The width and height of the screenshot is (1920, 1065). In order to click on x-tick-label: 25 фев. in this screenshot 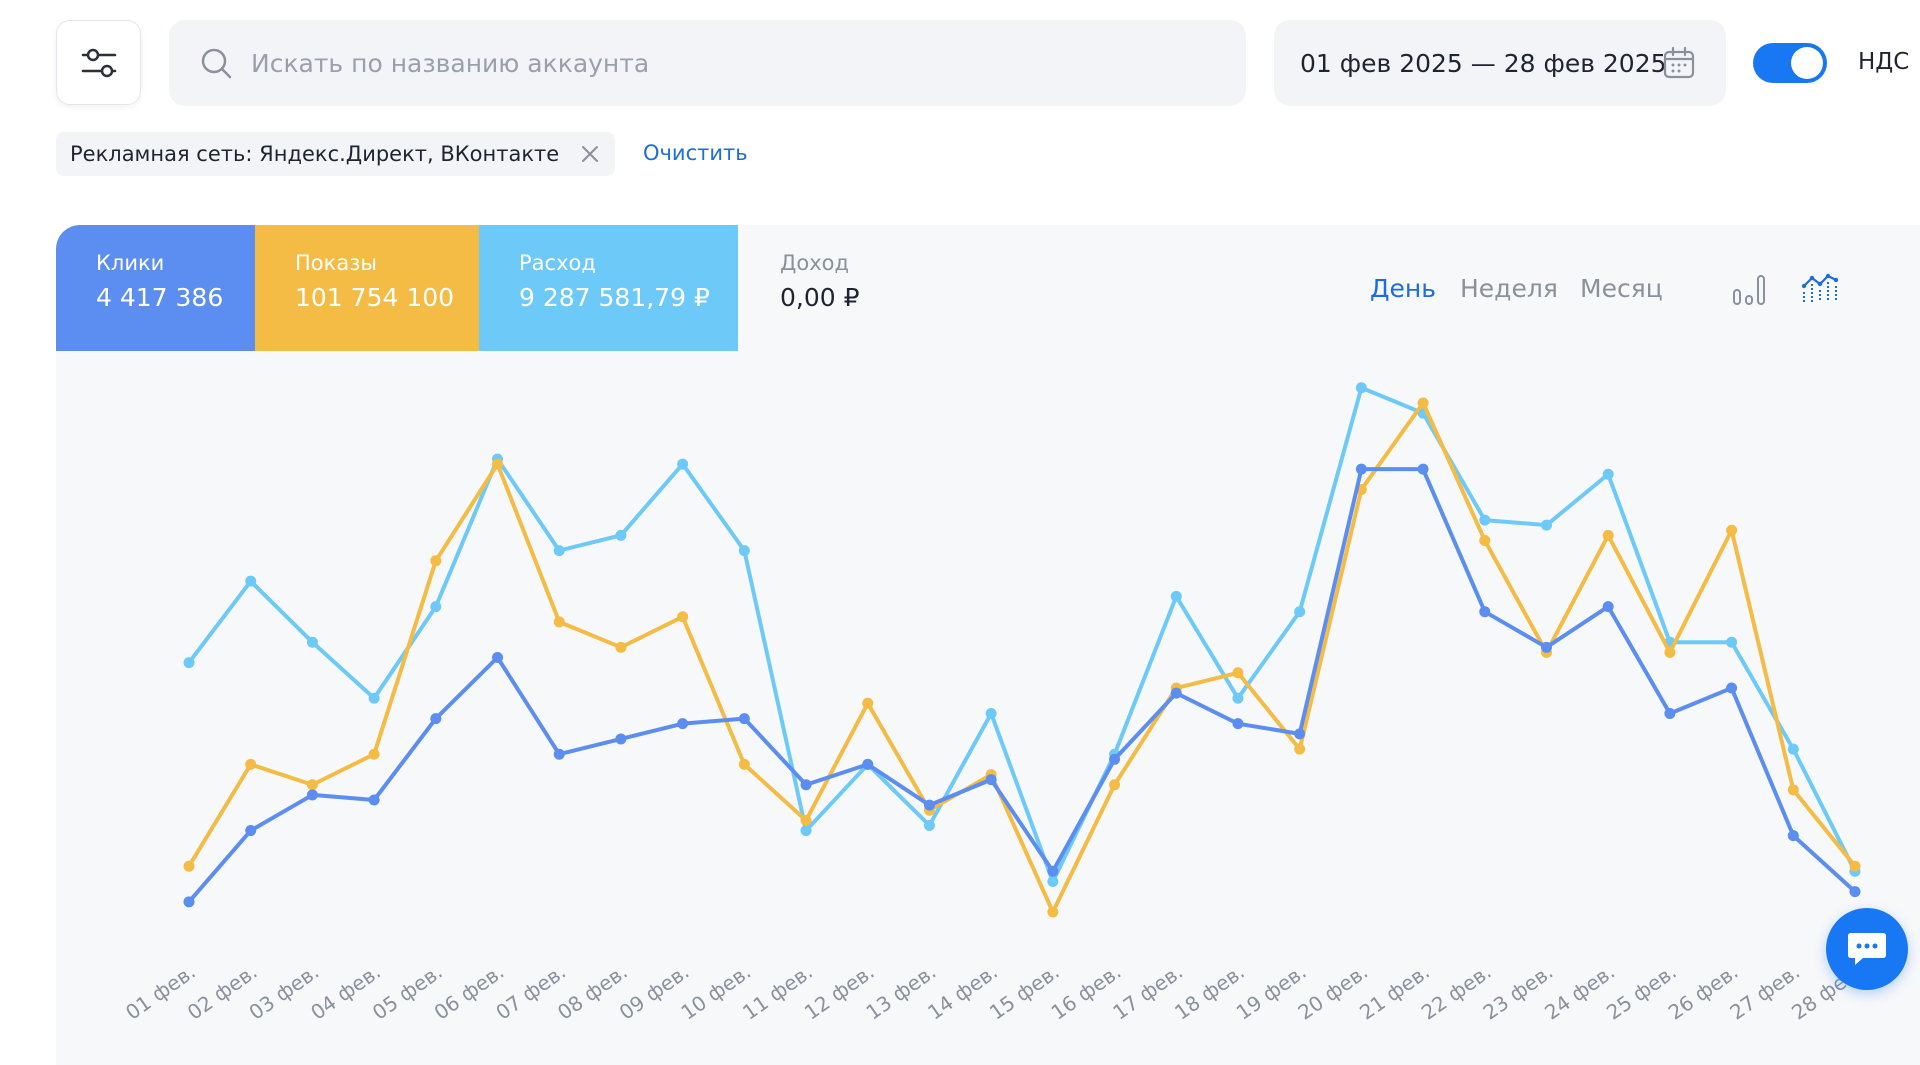, I will do `click(1641, 991)`.